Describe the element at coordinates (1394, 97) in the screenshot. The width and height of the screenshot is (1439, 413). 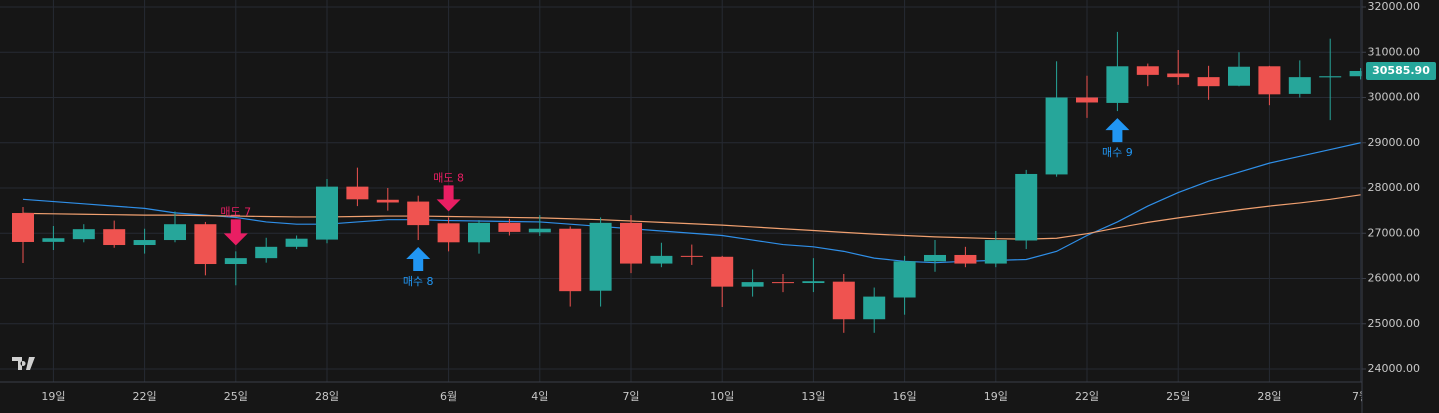
I see `y-tick-label: 30000.00` at that location.